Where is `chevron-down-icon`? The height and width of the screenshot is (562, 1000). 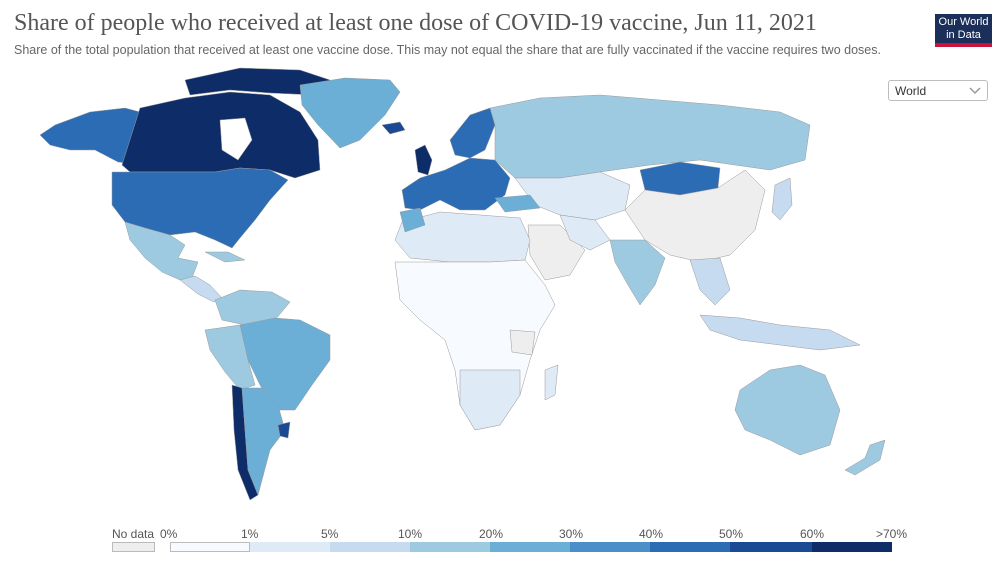 chevron-down-icon is located at coordinates (975, 91).